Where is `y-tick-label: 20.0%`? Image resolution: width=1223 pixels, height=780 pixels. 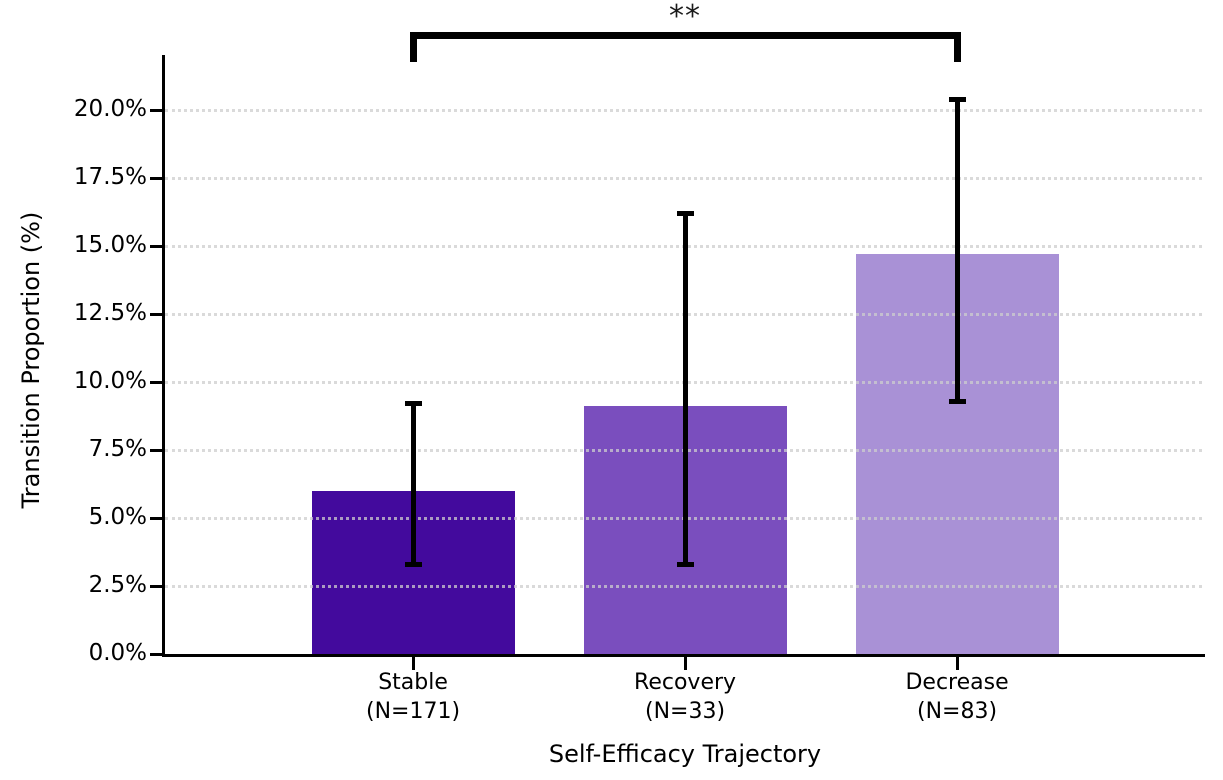 y-tick-label: 20.0% is located at coordinates (110, 109).